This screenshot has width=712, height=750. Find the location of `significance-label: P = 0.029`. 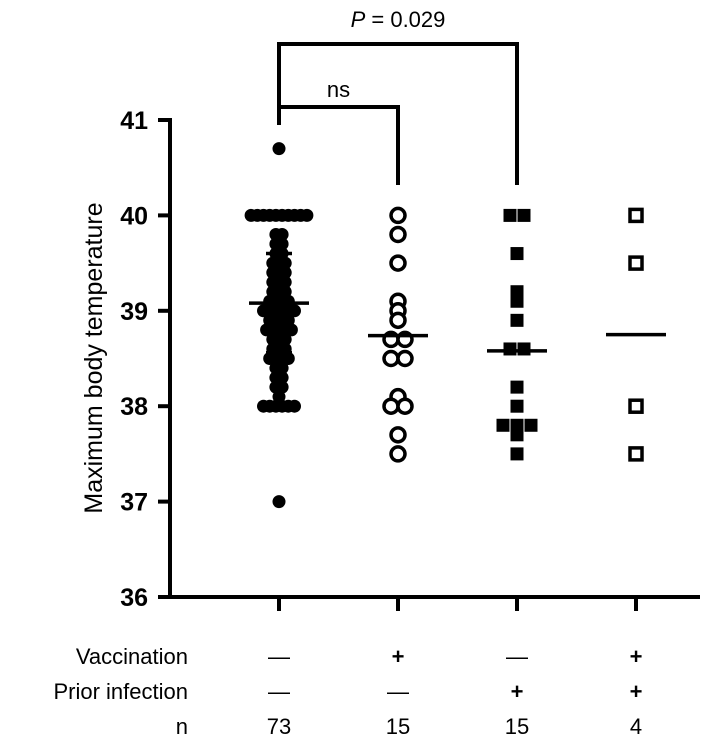

significance-label: P = 0.029 is located at coordinates (398, 19).